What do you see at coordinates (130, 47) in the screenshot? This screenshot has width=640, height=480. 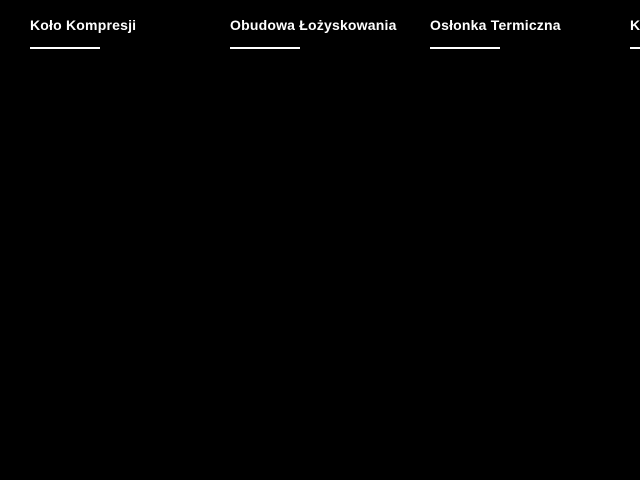 I see `field-kolo-kompresji: Koło Kompresji` at bounding box center [130, 47].